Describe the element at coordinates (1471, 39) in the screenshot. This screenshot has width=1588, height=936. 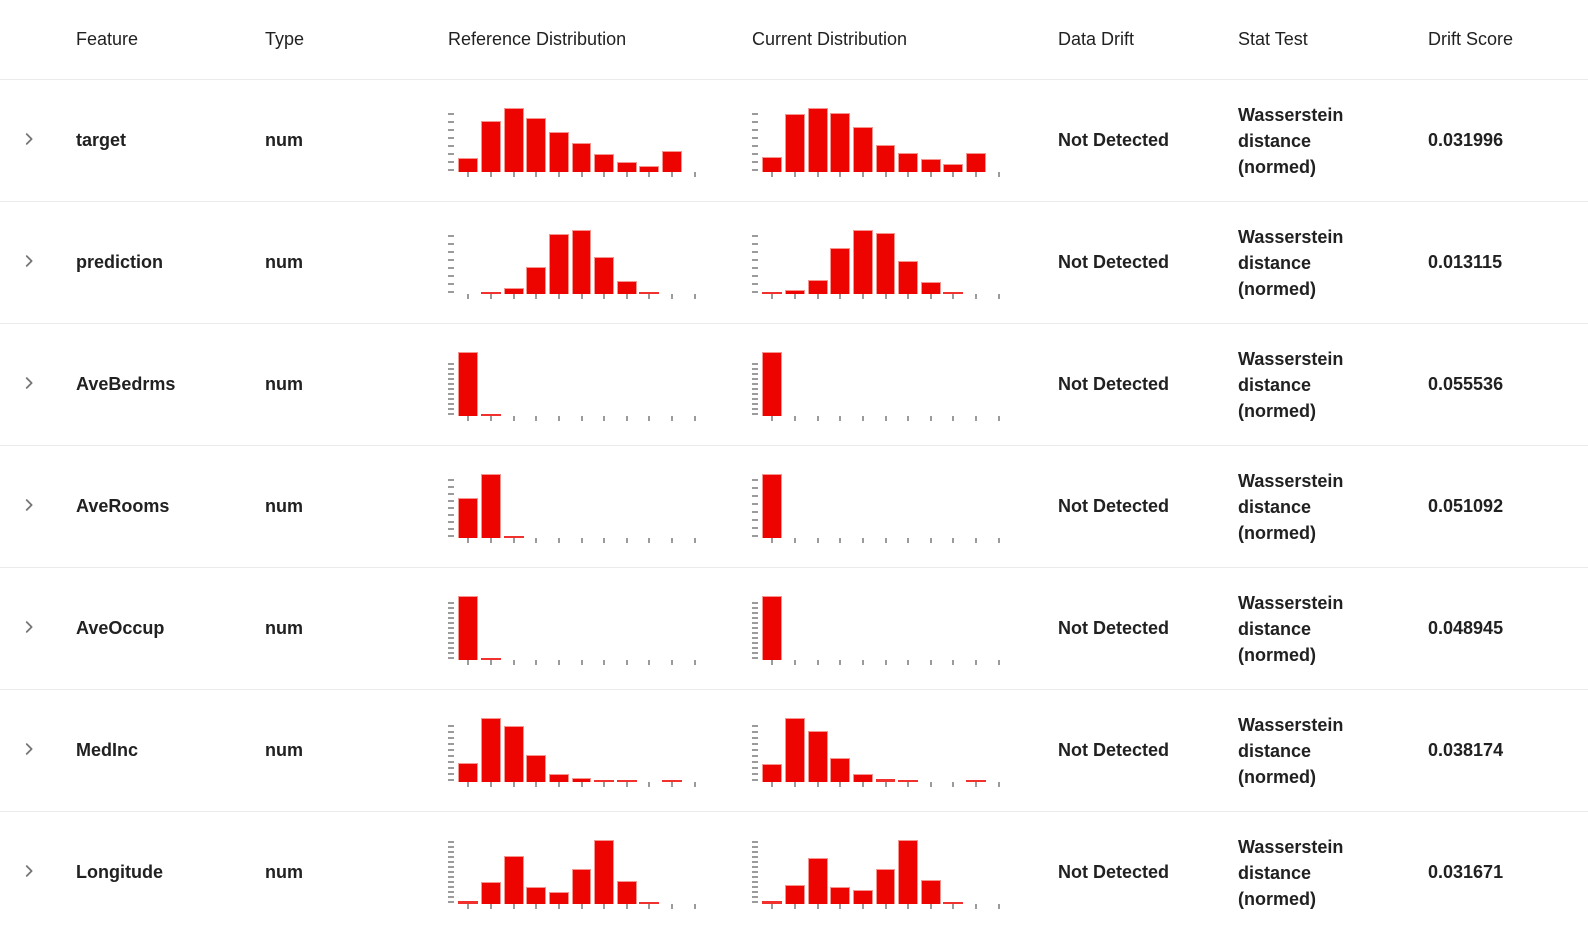
I see `column-header-drift-score: Drift Score` at that location.